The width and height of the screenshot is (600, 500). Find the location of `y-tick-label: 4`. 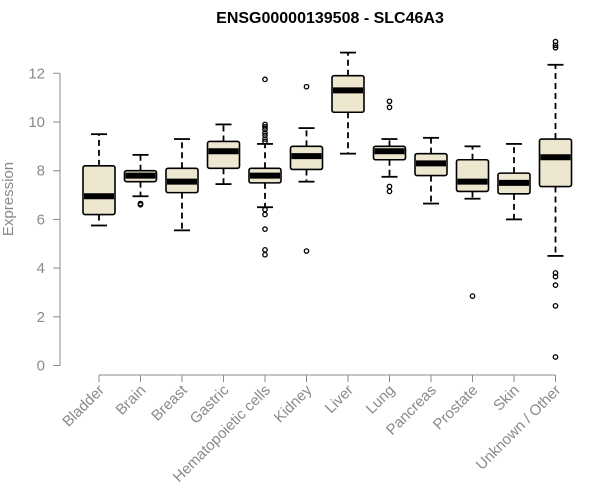

y-tick-label: 4 is located at coordinates (41, 268).